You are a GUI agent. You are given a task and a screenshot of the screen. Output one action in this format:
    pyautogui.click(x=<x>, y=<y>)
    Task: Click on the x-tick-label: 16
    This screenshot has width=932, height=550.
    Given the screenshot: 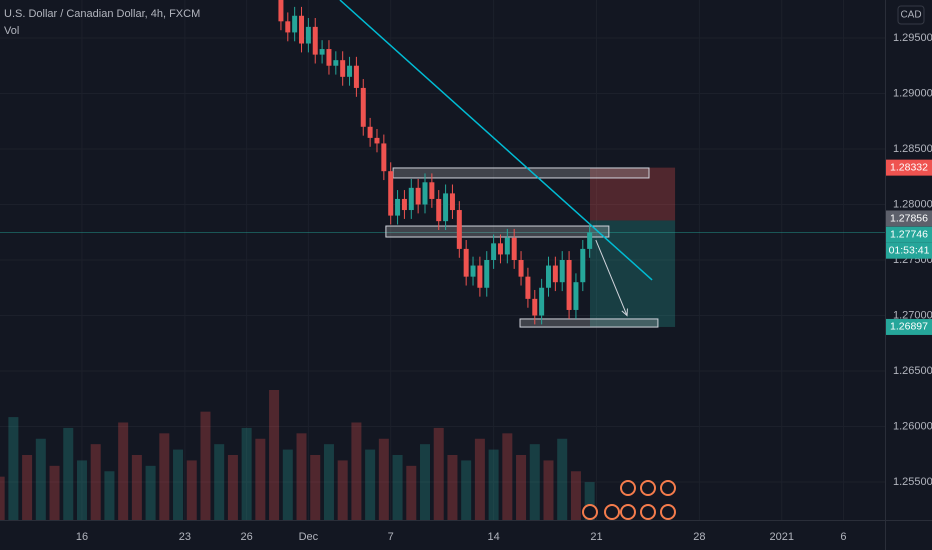 What is the action you would take?
    pyautogui.click(x=82, y=537)
    